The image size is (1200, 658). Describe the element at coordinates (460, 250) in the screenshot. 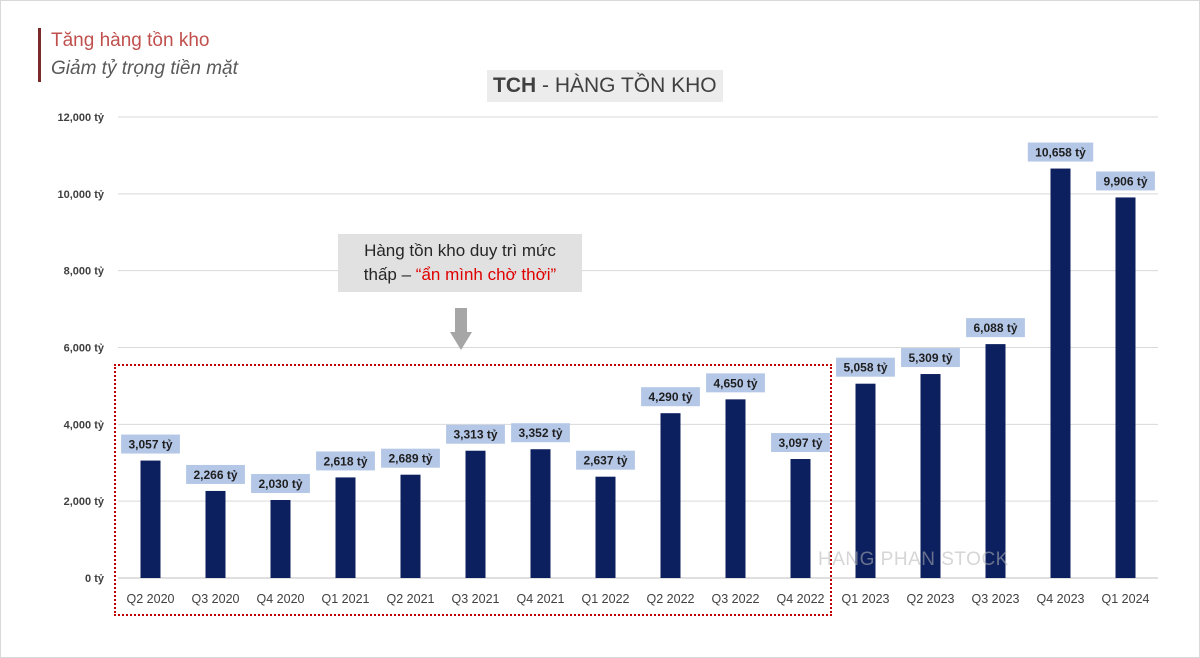

I see `annotation-line1: Hàng tồn kho duy trì mức` at that location.